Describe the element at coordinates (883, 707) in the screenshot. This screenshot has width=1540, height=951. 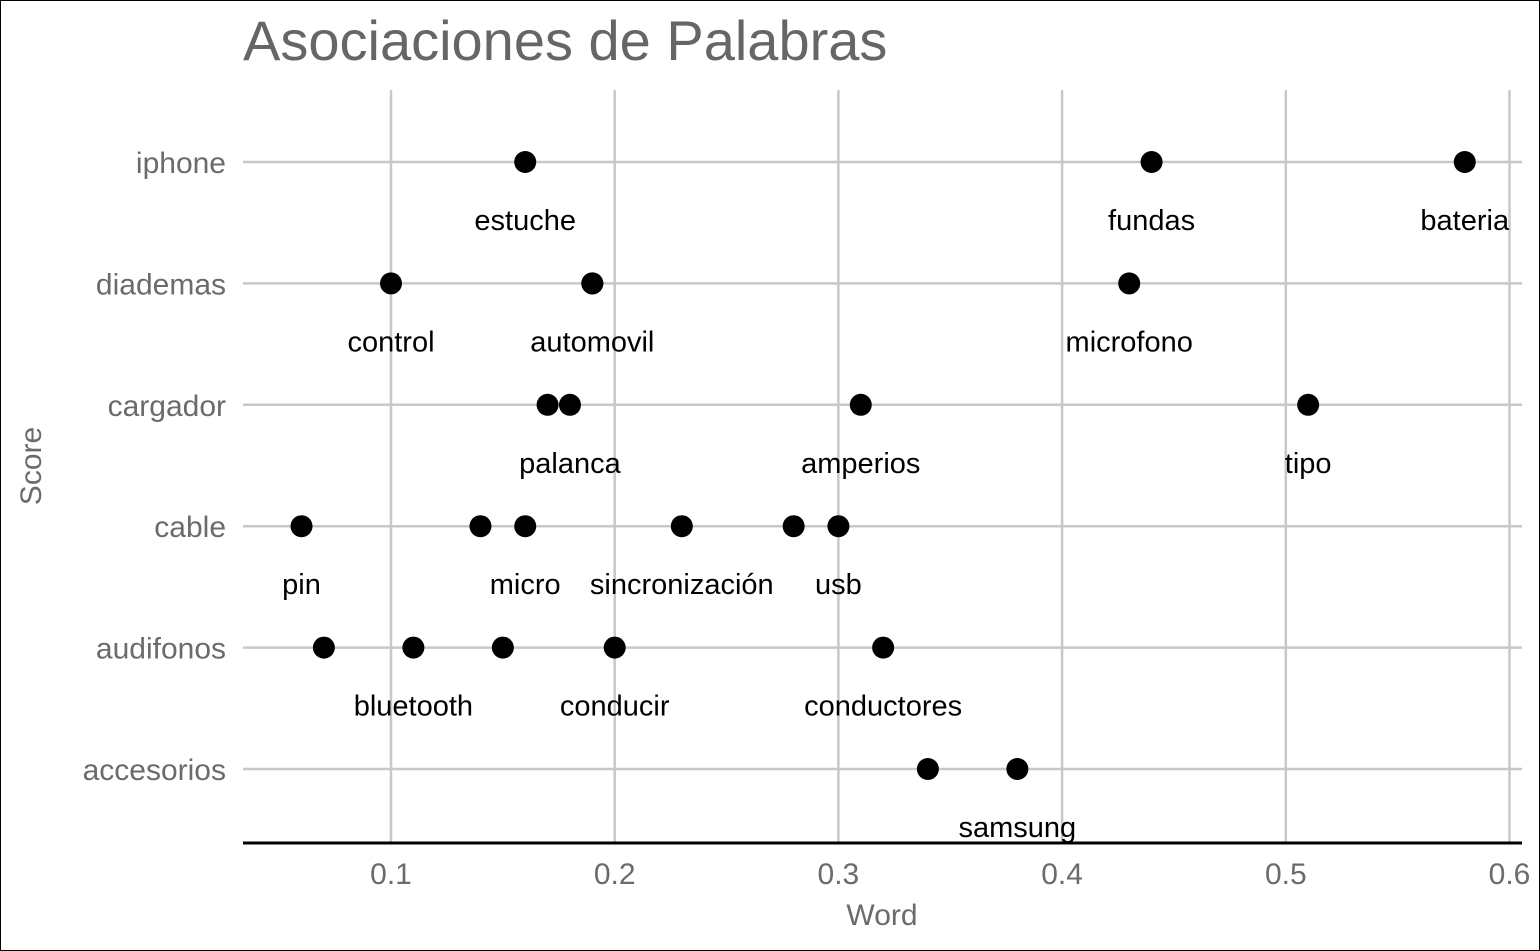
I see `point-label: conductores` at that location.